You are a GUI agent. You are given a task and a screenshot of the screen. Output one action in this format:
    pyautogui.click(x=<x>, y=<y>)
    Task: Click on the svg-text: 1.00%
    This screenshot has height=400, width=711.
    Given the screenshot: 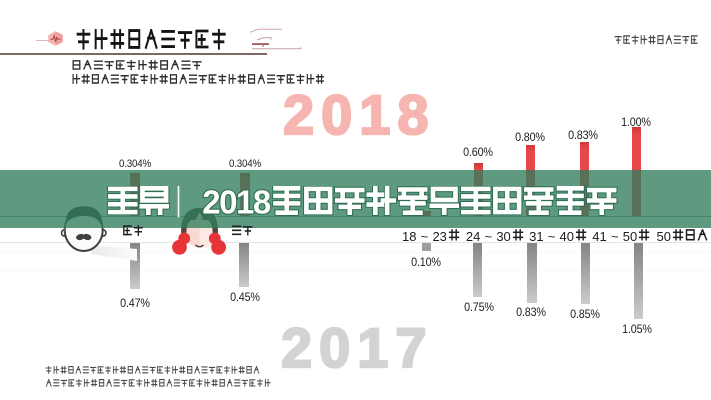 What is the action you would take?
    pyautogui.click(x=636, y=122)
    